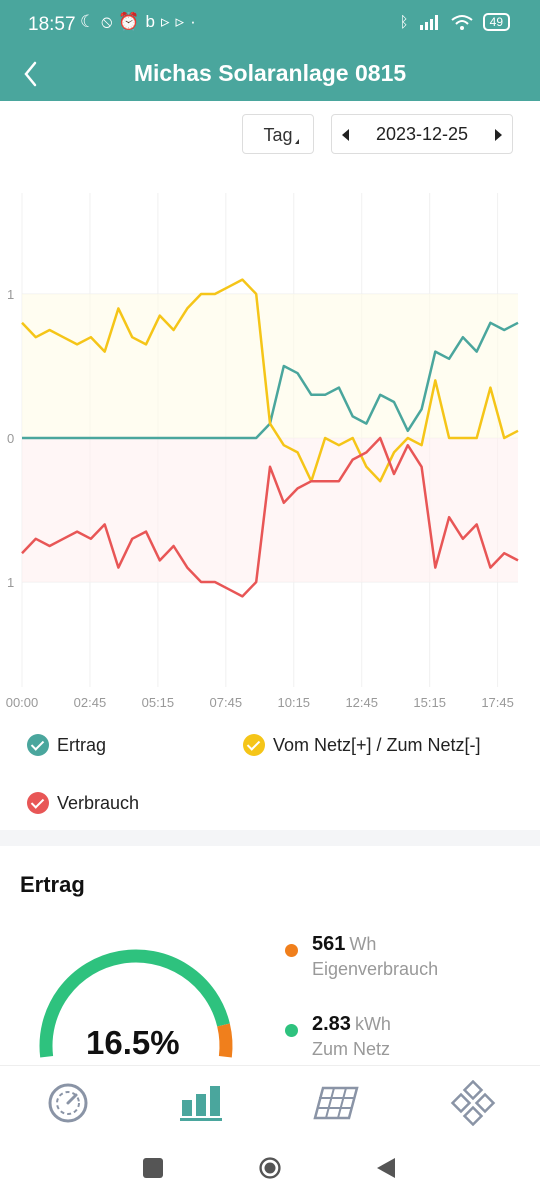 This screenshot has width=540, height=1200. Describe the element at coordinates (132, 21) in the screenshot. I see `alarm-icon: ⏰` at that location.